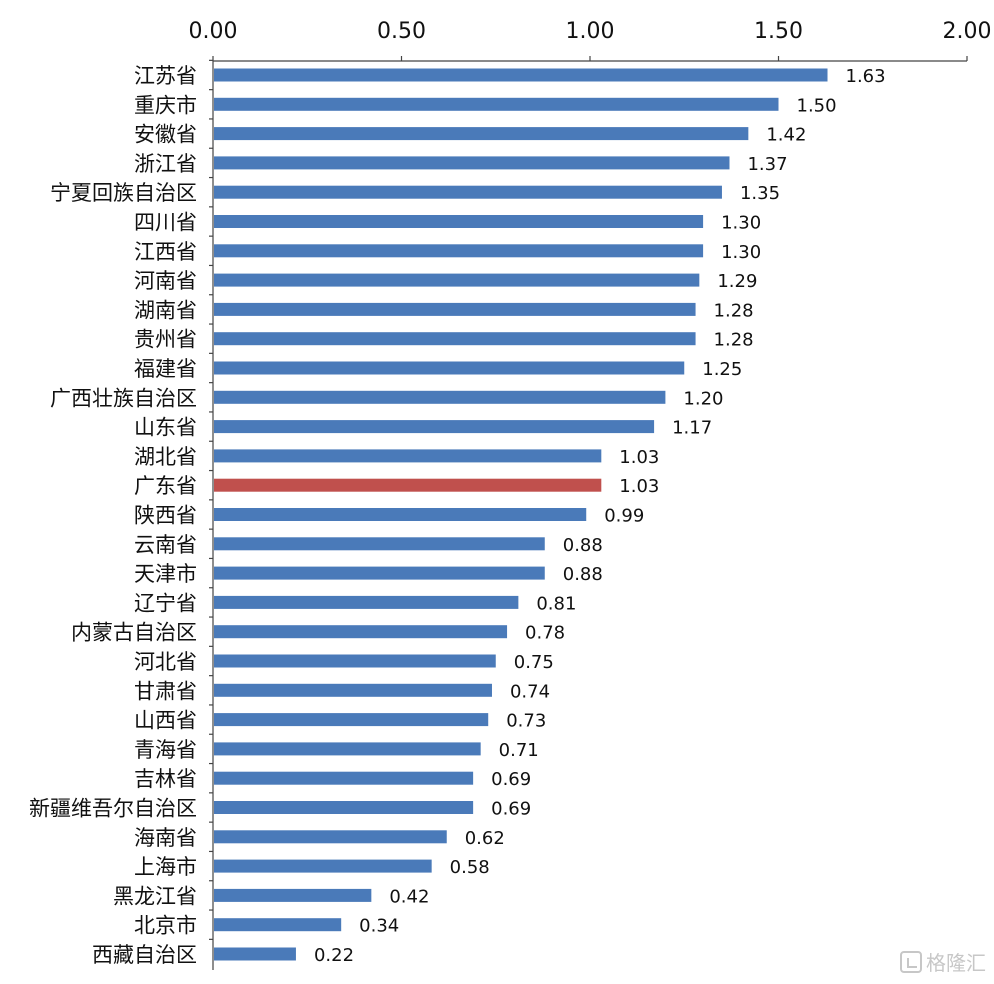 The image size is (994, 984). What do you see at coordinates (165, 428) in the screenshot?
I see `category-label: 山东省` at bounding box center [165, 428].